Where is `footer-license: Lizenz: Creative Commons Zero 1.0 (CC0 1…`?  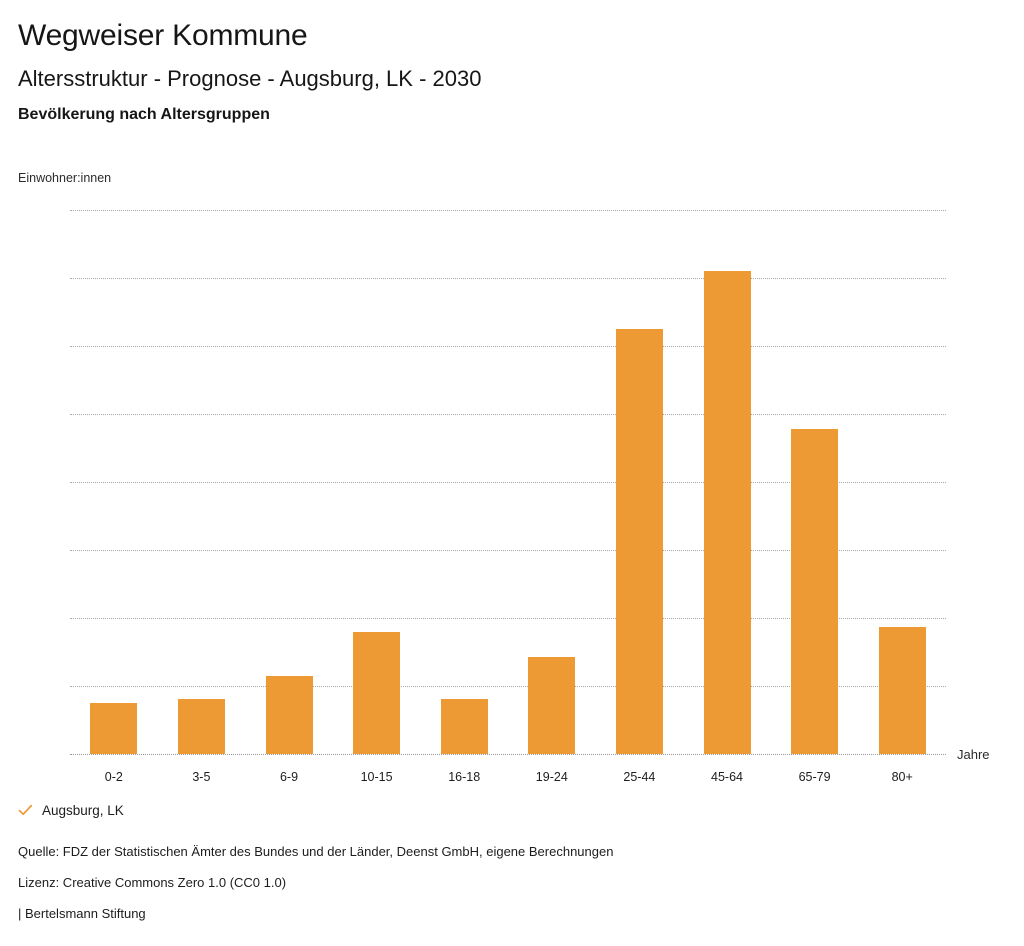
footer-license: Lizenz: Creative Commons Zero 1.0 (CC0 1… is located at coordinates (152, 882).